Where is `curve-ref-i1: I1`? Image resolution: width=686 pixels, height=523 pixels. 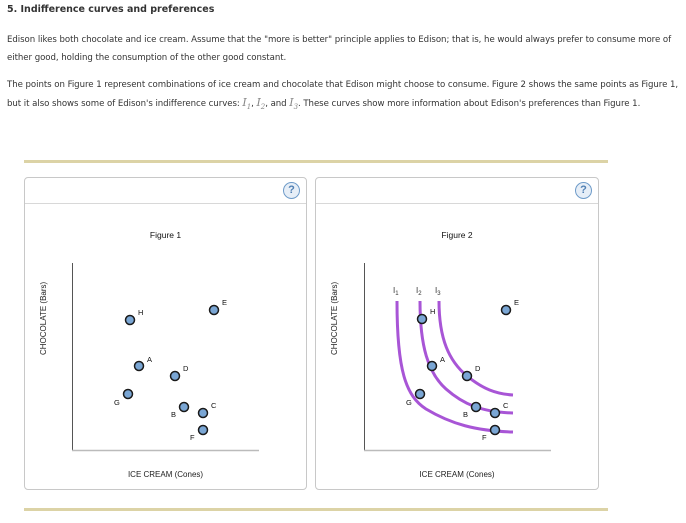
curve-ref-i1: I1 is located at coordinates (247, 104).